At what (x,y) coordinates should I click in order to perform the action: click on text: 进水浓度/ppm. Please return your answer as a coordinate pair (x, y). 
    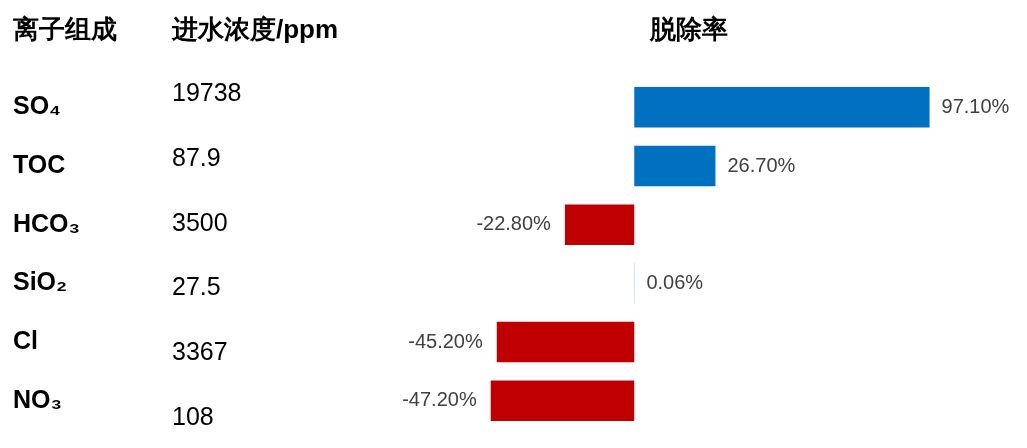
    Looking at the image, I should click on (255, 29).